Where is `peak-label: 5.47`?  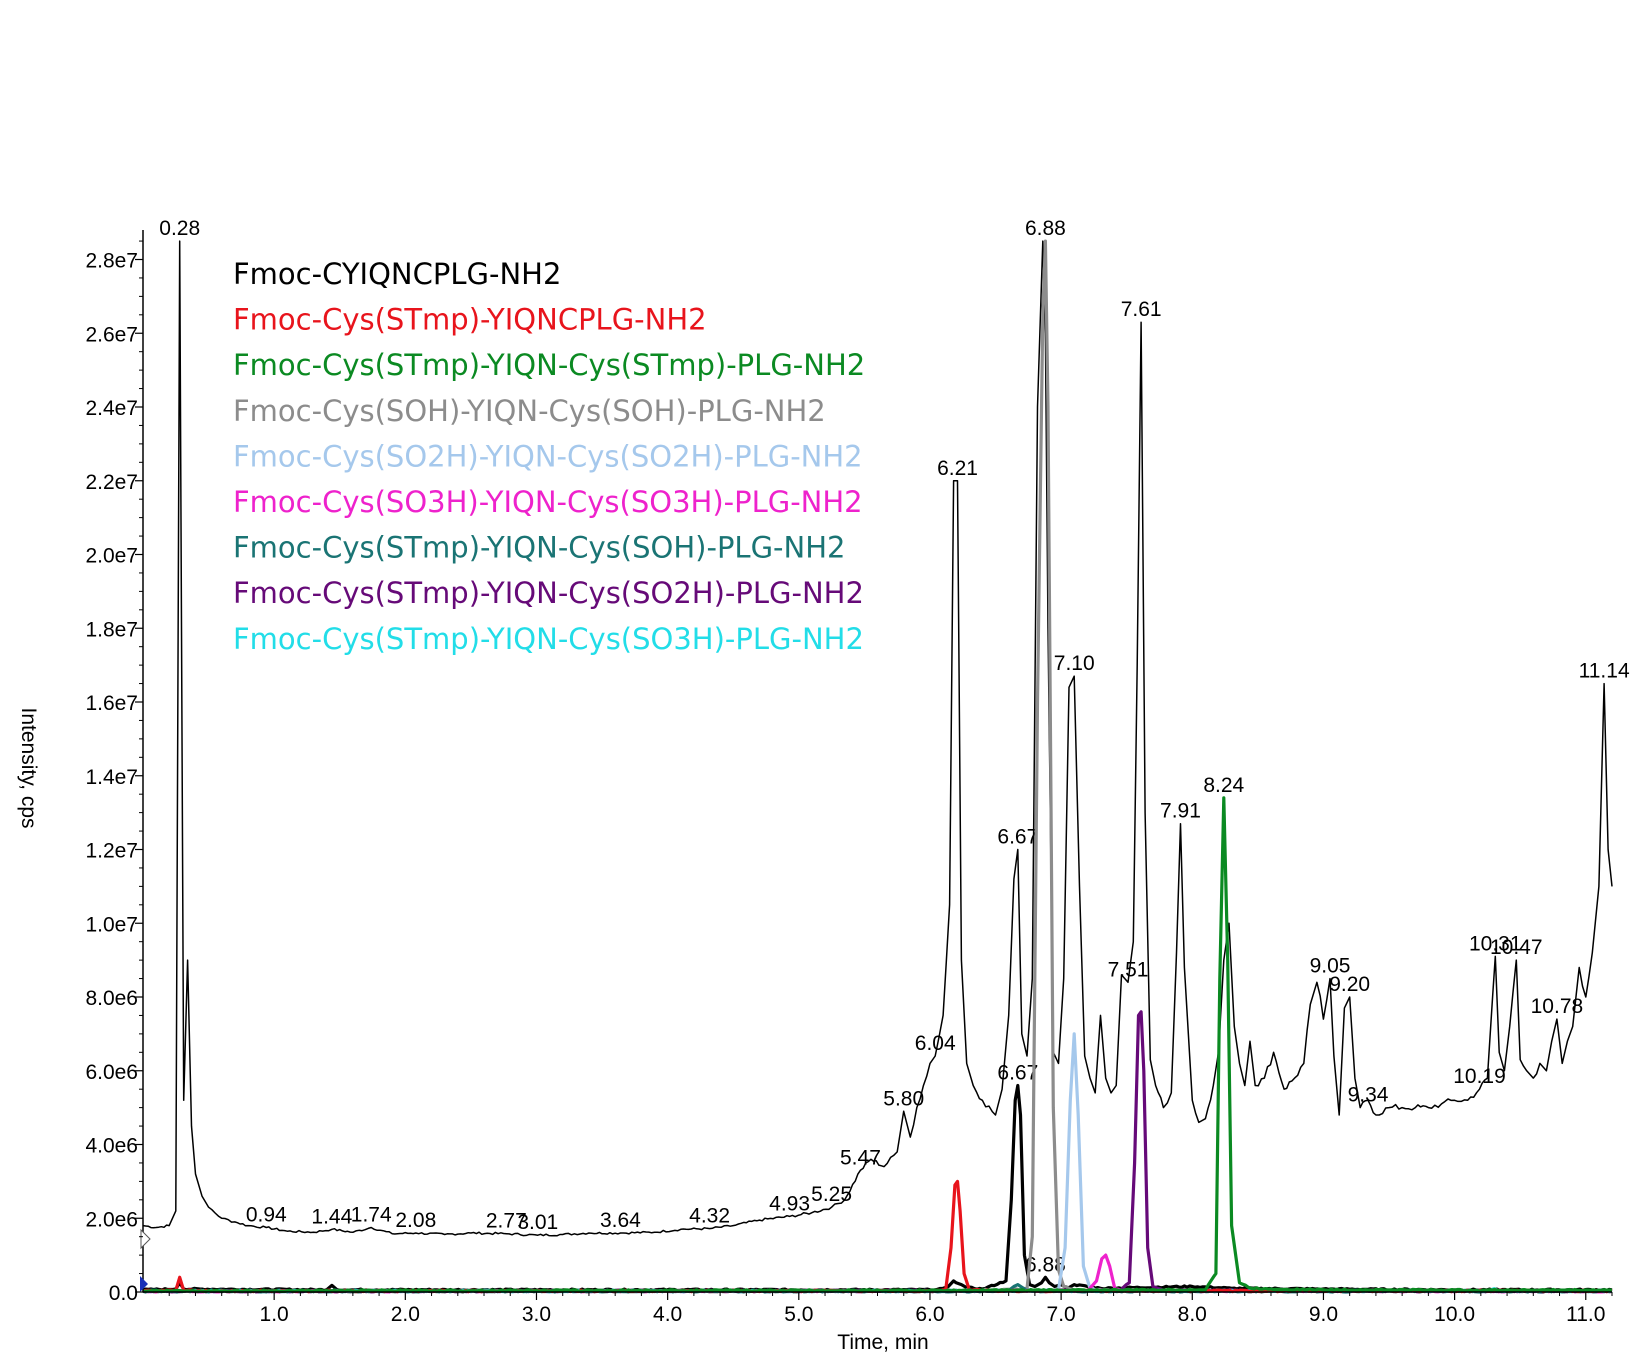
peak-label: 5.47 is located at coordinates (860, 1157).